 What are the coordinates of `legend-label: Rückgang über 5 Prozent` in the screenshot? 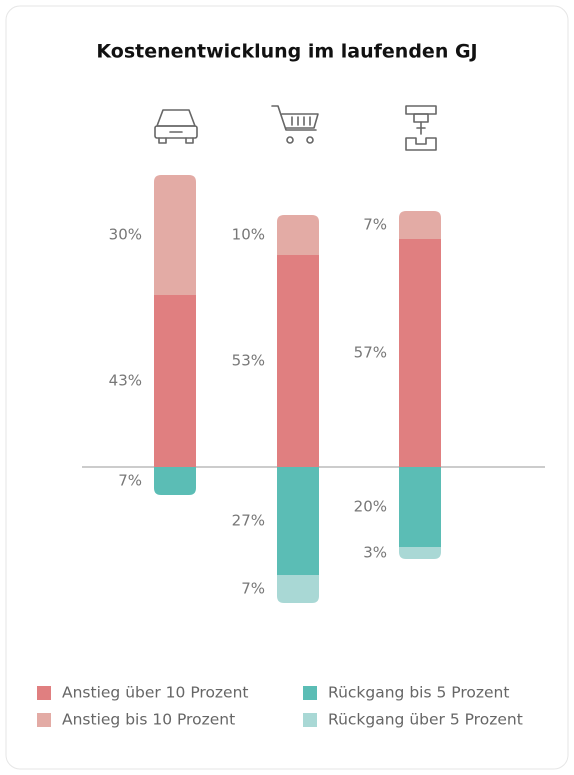 It's located at (425, 720).